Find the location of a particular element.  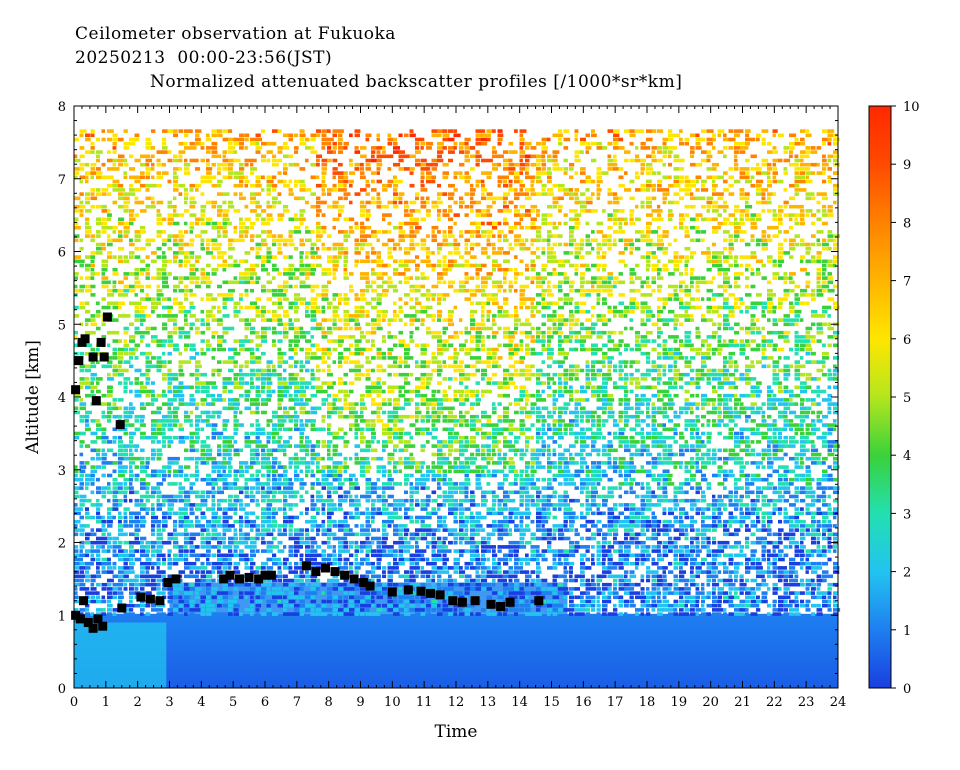

y-tick-label: 7 is located at coordinates (62, 180).